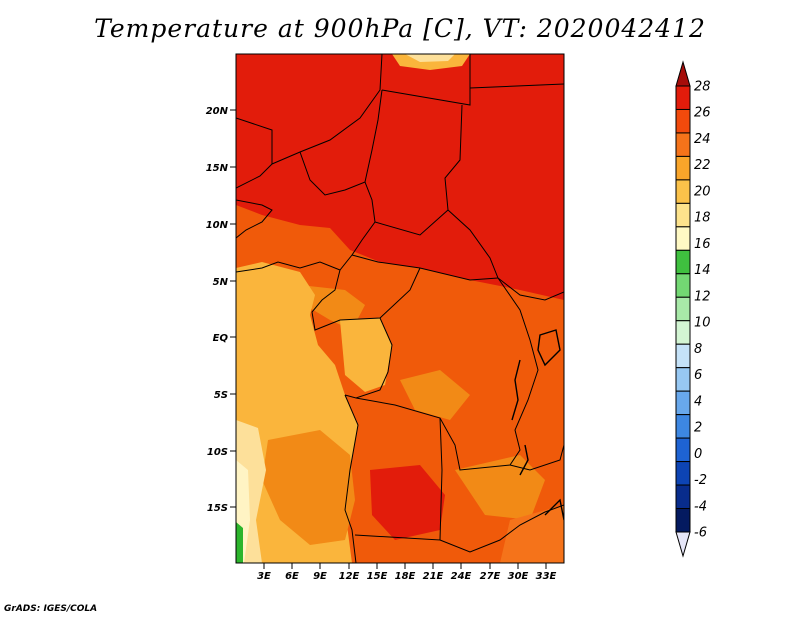 The image size is (800, 618). I want to click on colorbar-label: 22, so click(702, 165).